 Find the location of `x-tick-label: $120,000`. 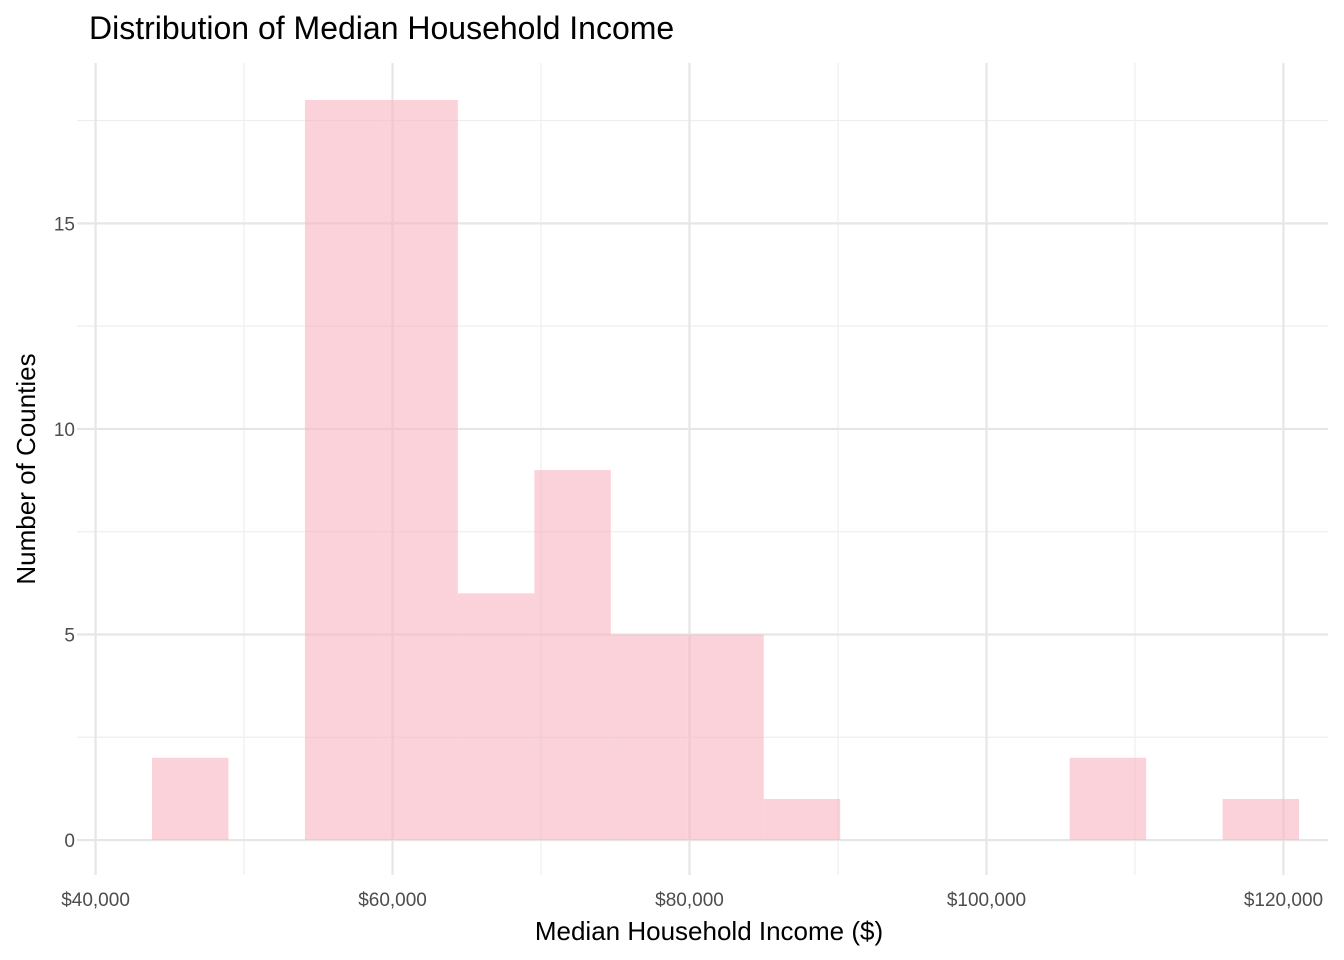

x-tick-label: $120,000 is located at coordinates (1283, 900).